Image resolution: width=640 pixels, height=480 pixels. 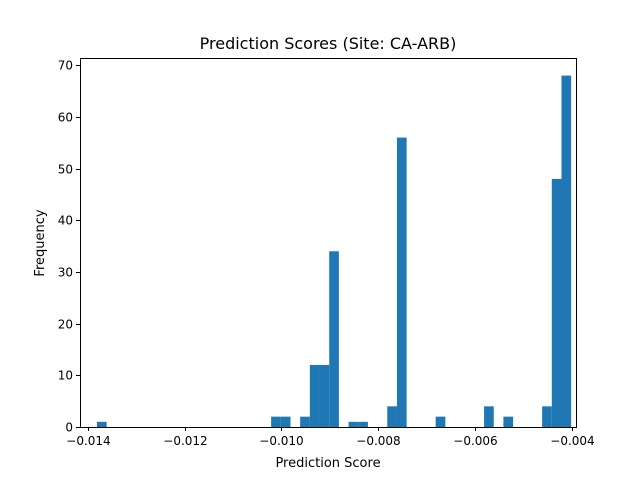 I want to click on y-tick-label: 0, so click(x=69, y=428).